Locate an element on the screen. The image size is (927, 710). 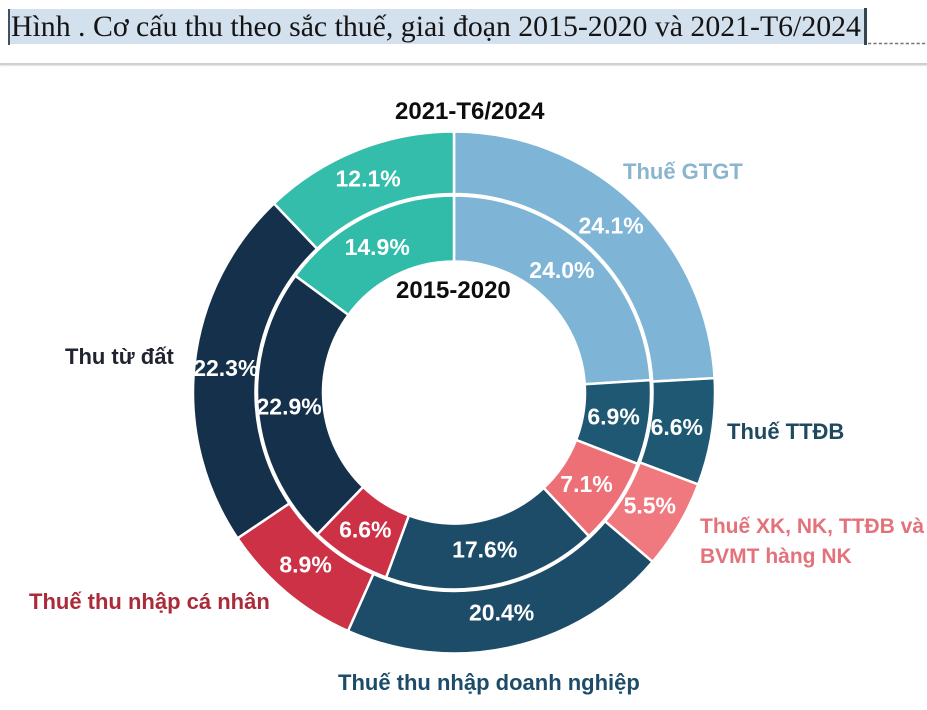
svg-text: 24.0% is located at coordinates (561, 270).